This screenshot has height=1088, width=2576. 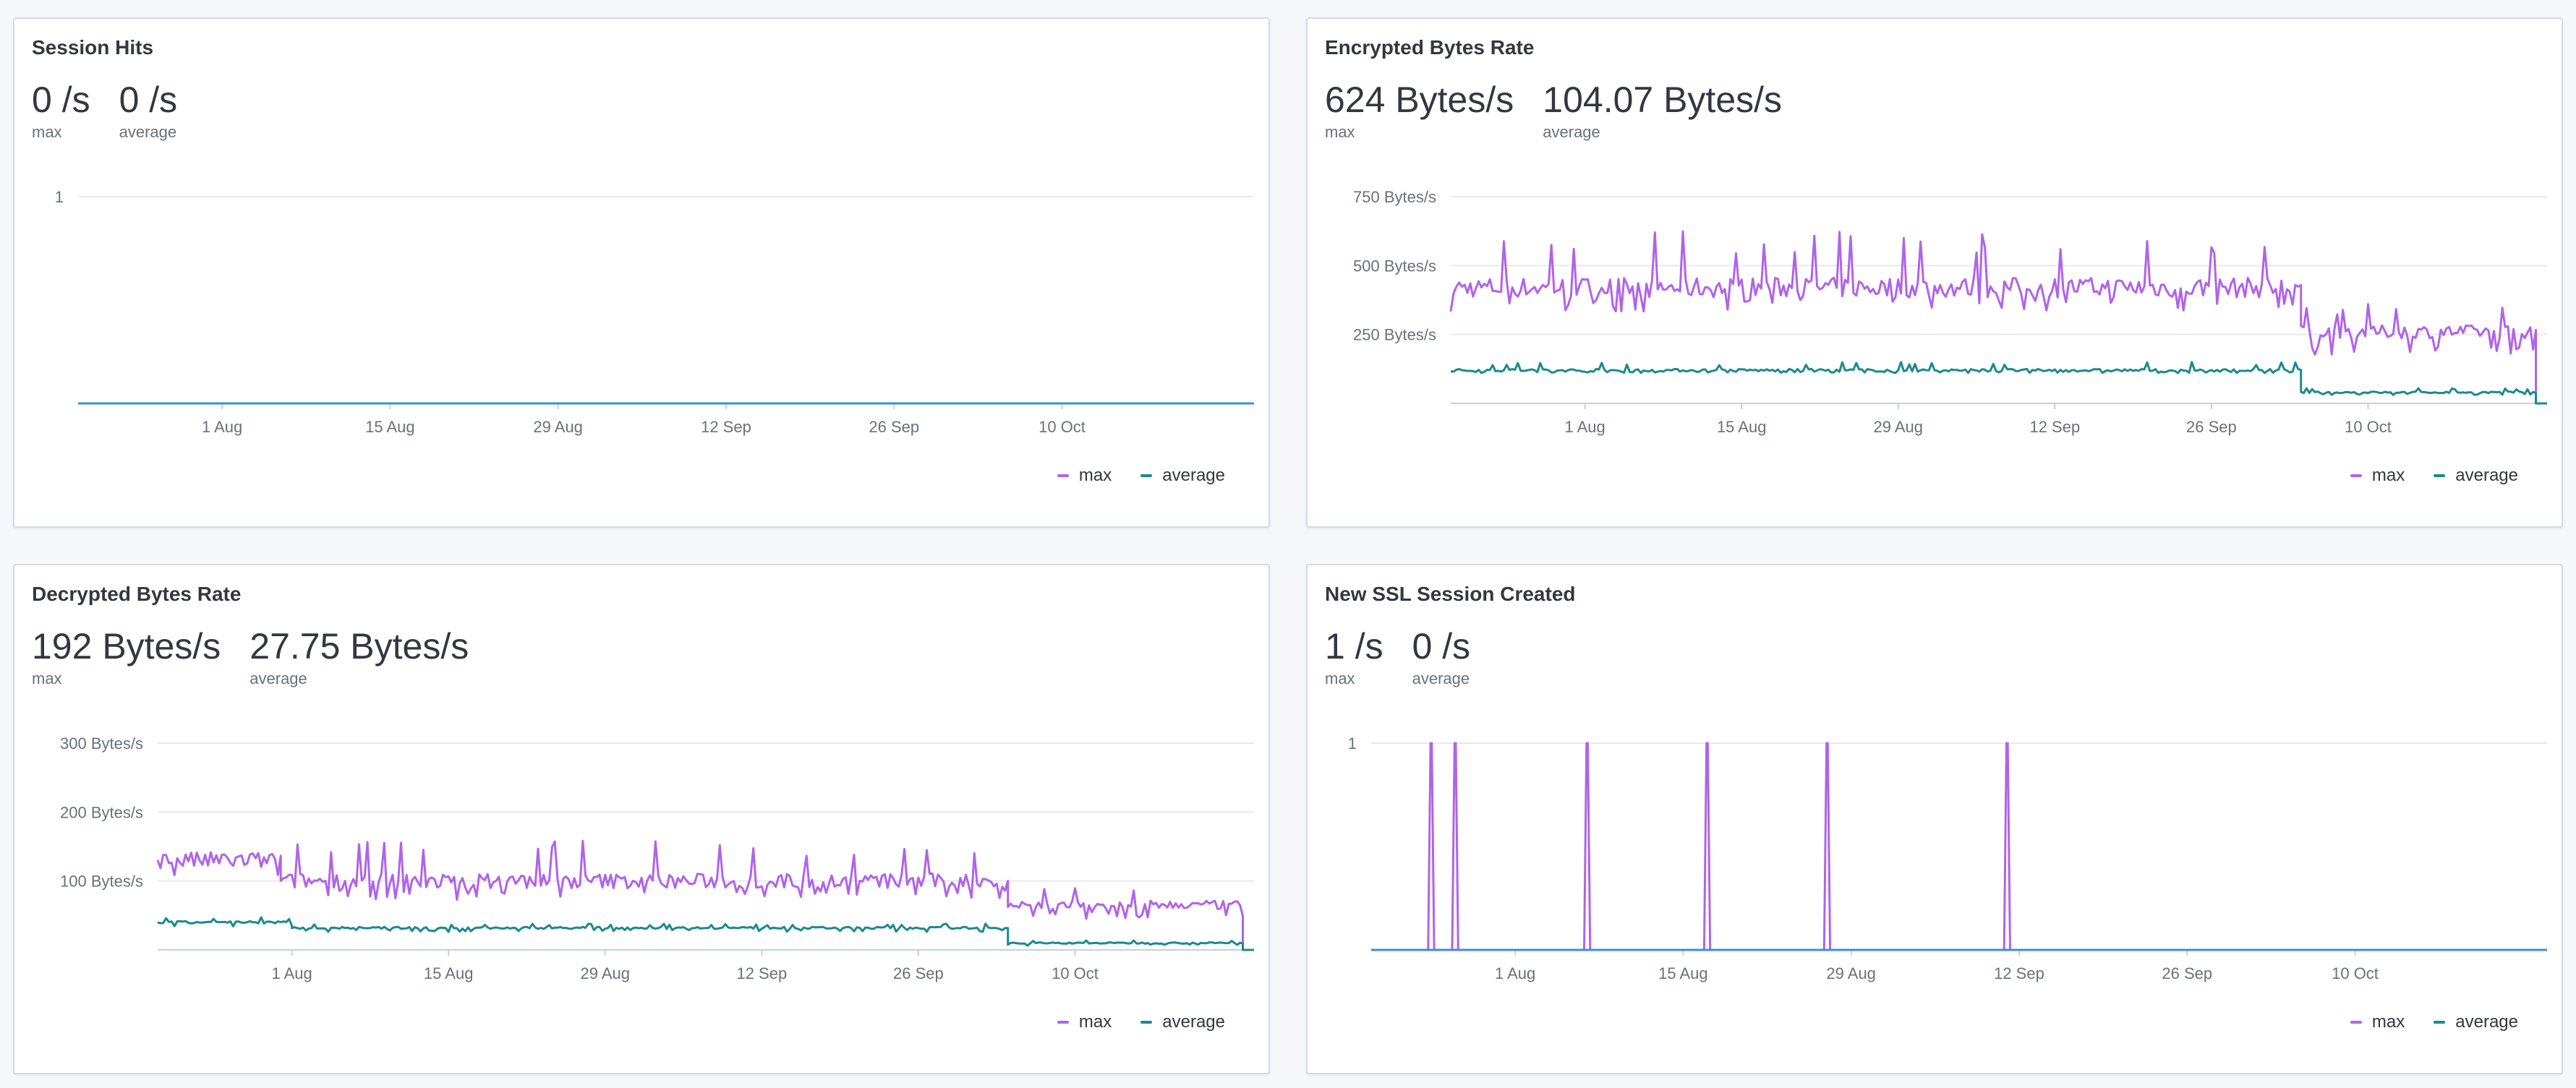 What do you see at coordinates (1419, 100) in the screenshot?
I see `stat-value: 624 Bytes/s` at bounding box center [1419, 100].